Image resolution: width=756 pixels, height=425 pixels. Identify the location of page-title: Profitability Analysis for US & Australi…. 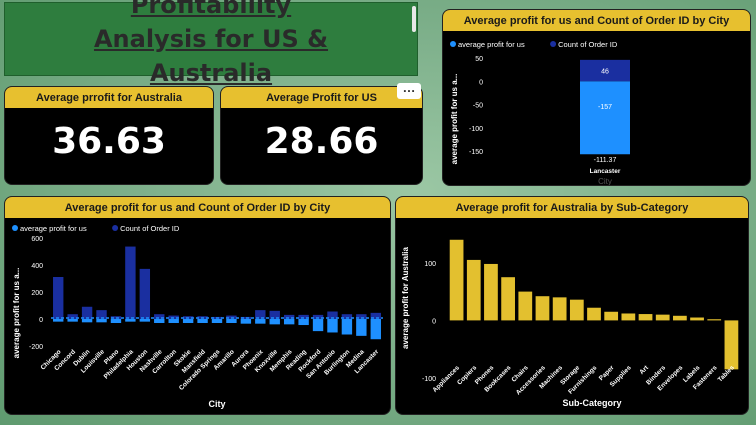
(211, 43).